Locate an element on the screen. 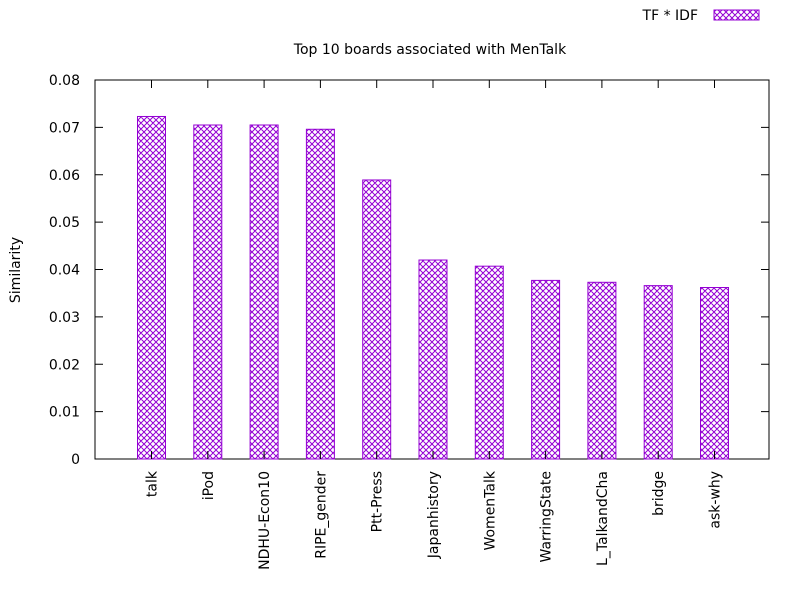 The image size is (800, 604). bar-bridge is located at coordinates (658, 372).